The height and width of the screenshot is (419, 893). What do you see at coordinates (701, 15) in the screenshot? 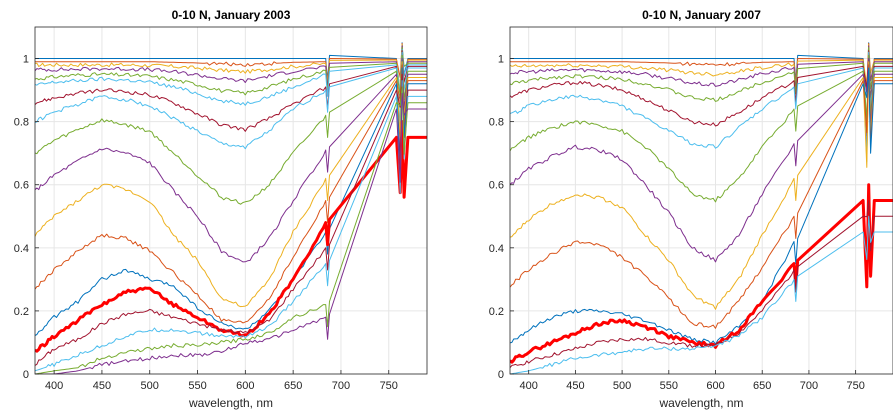
I see `chart-title: 0-10 N, January 2007` at bounding box center [701, 15].